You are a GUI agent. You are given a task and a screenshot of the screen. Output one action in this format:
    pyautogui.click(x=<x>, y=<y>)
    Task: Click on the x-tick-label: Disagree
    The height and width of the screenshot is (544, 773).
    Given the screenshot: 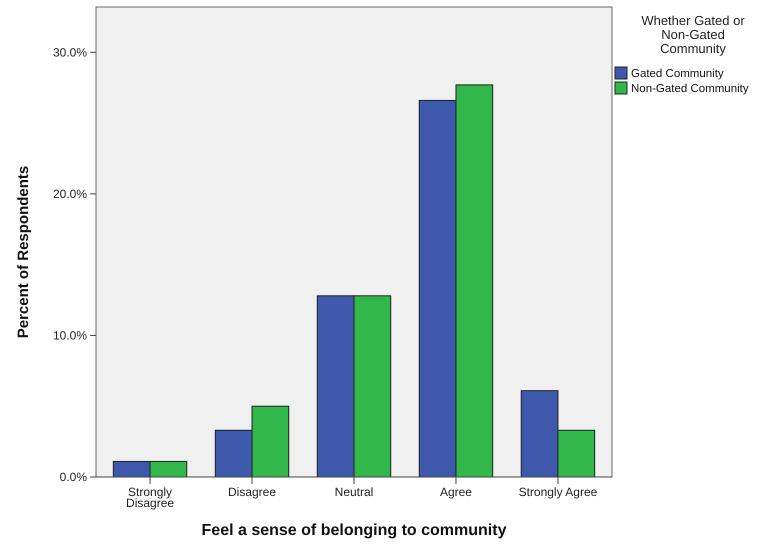 What is the action you would take?
    pyautogui.click(x=252, y=492)
    